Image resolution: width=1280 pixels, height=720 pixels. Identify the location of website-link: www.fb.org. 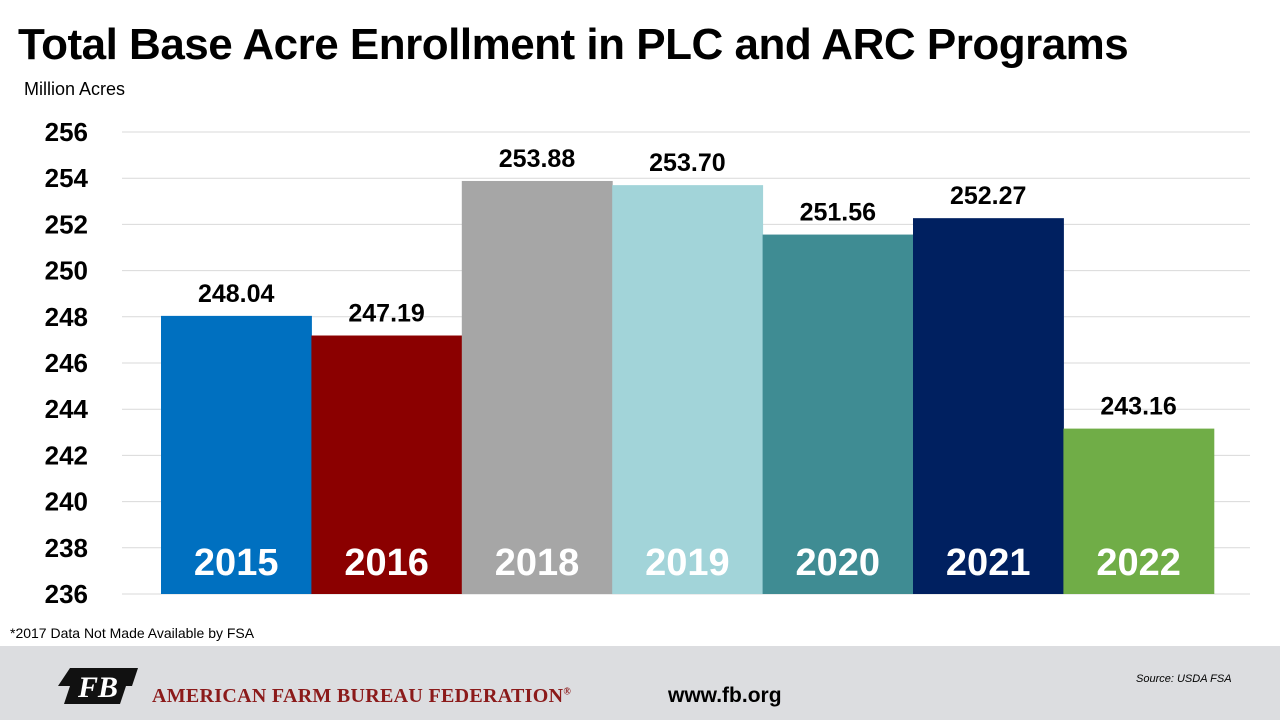
(725, 695).